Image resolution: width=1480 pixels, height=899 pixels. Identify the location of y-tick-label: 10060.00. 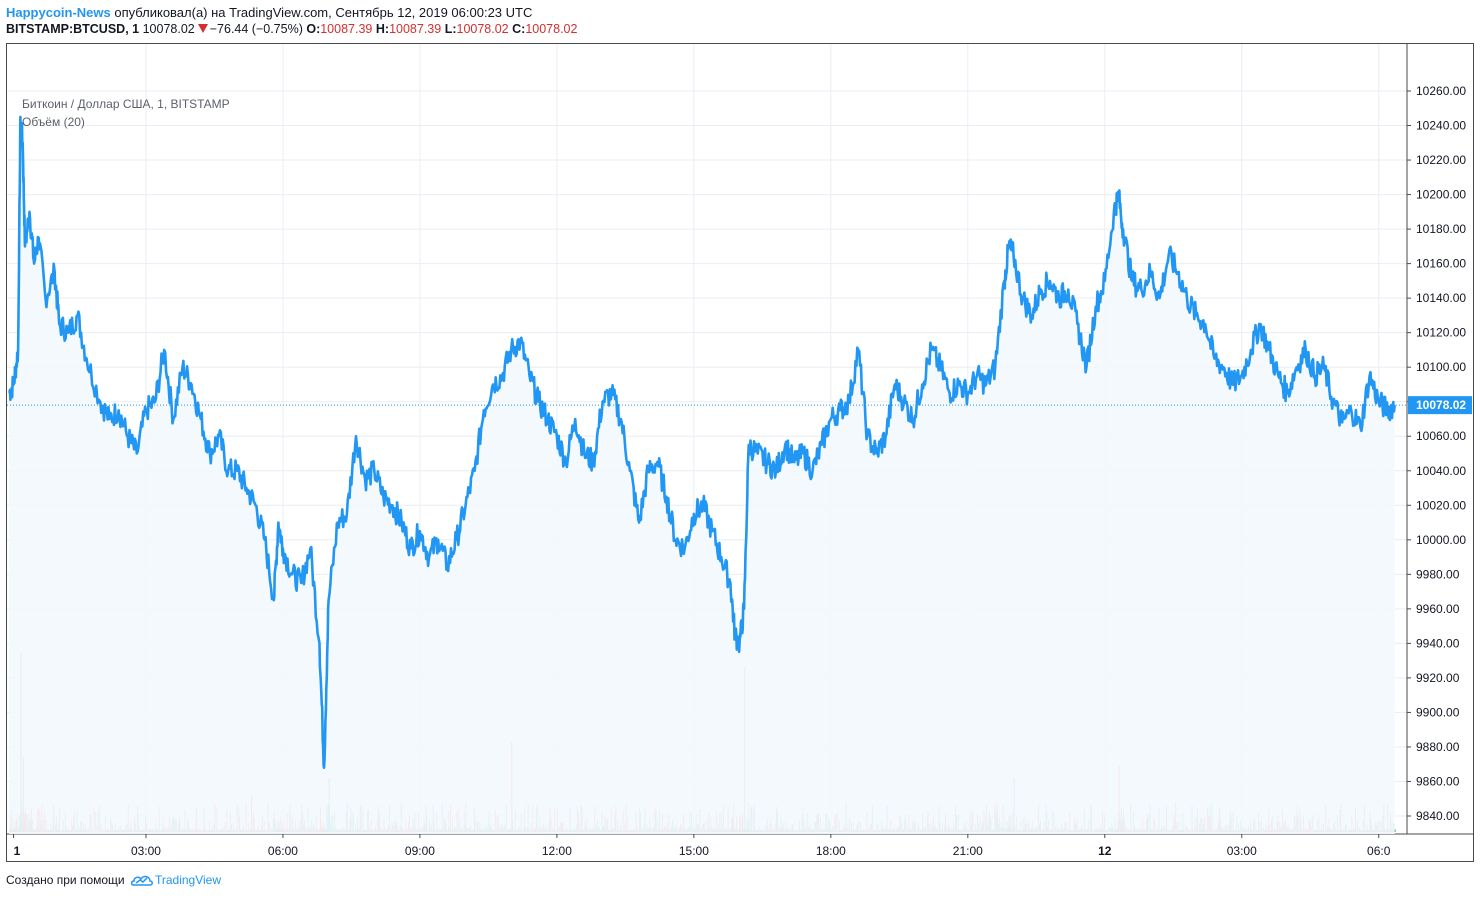
(1441, 436).